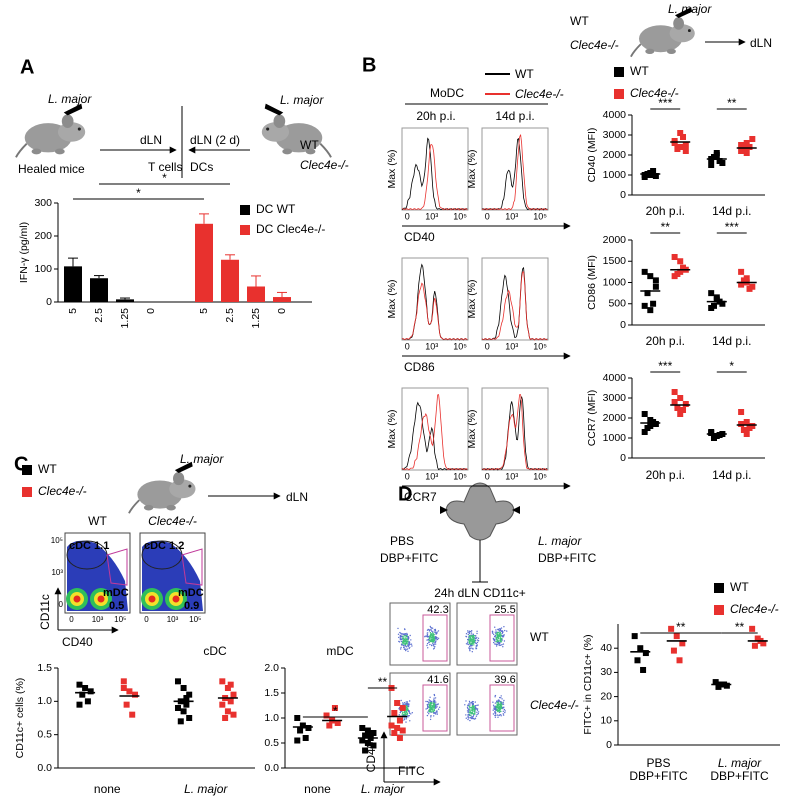 Image resolution: width=800 pixels, height=810 pixels. Describe the element at coordinates (592, 282) in the screenshot. I see `y-axis-label: CD86 (MFI)` at that location.